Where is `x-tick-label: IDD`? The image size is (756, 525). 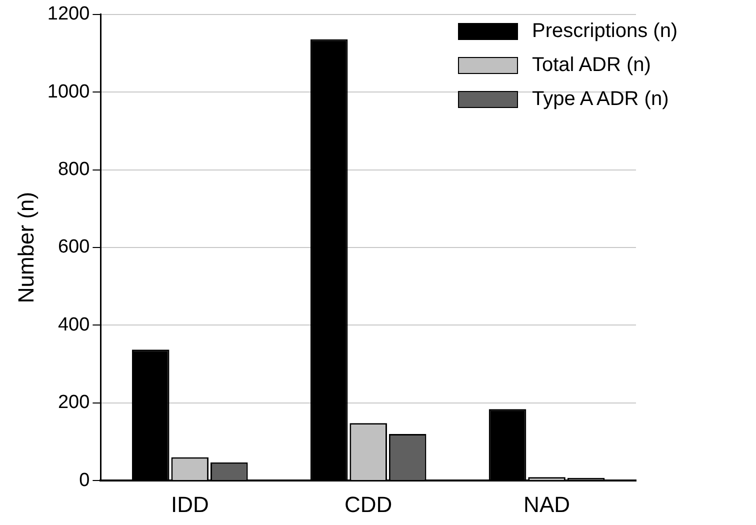 x-tick-label: IDD is located at coordinates (189, 504).